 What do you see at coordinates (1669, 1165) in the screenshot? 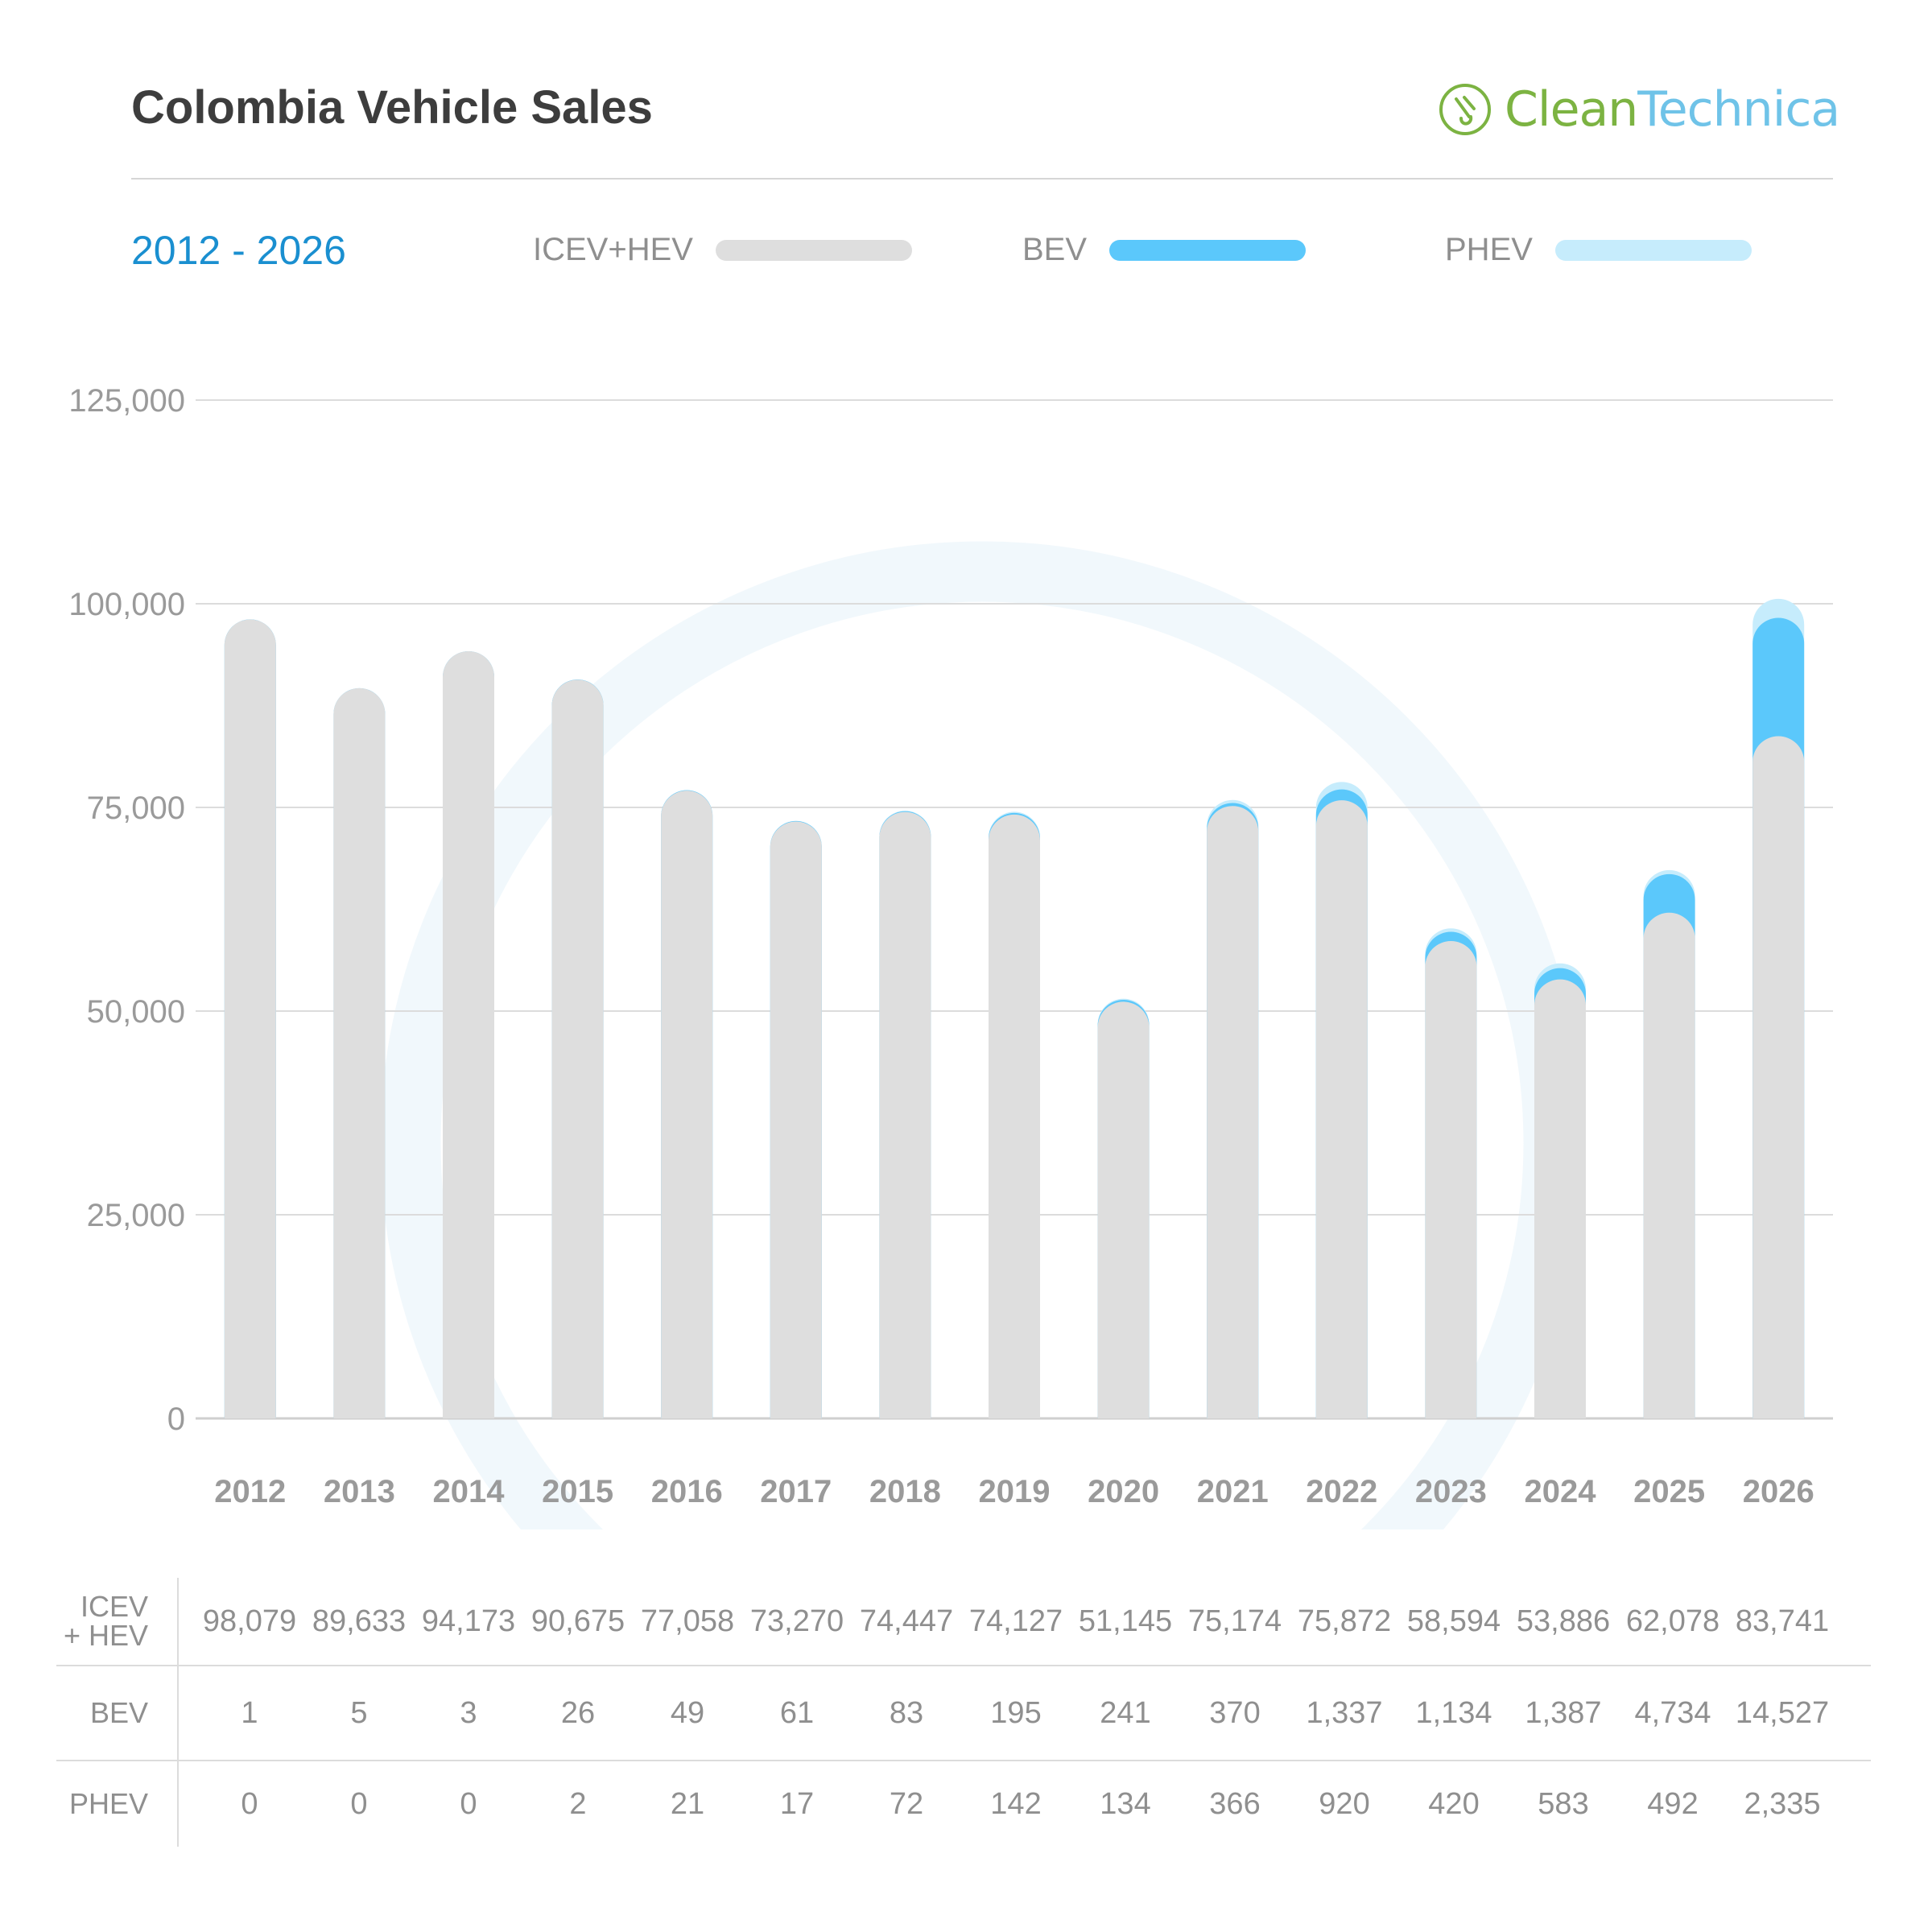
I see `bar-icev-2025` at bounding box center [1669, 1165].